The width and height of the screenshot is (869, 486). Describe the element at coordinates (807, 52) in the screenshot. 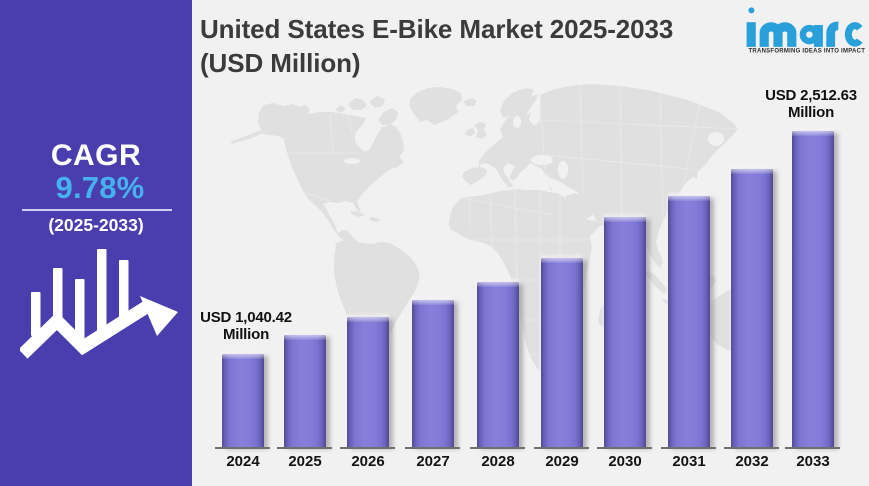

I see `svg-text: TRANSFORMING IDEAS INTO IMPACT` at that location.